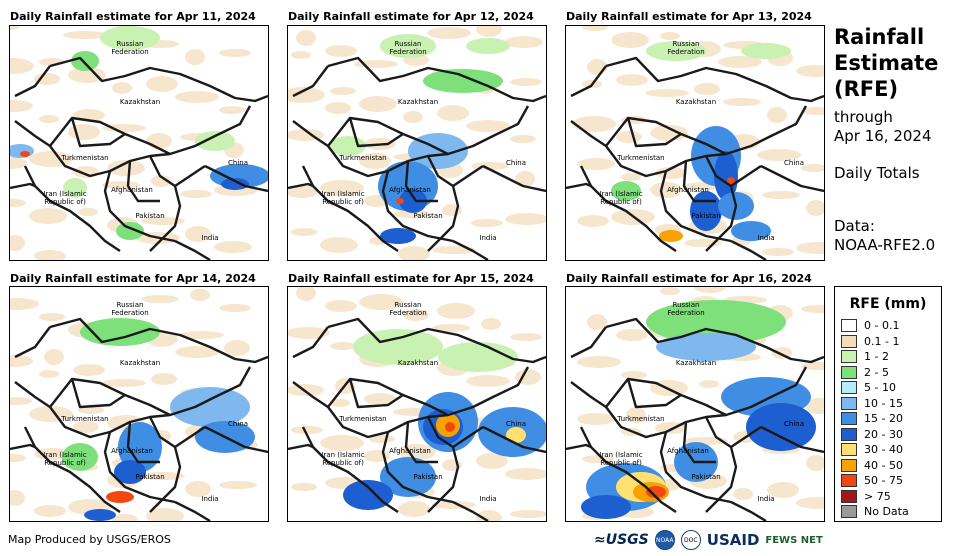  What do you see at coordinates (428, 216) in the screenshot?
I see `country-label-pakistan: Pakistan` at bounding box center [428, 216].